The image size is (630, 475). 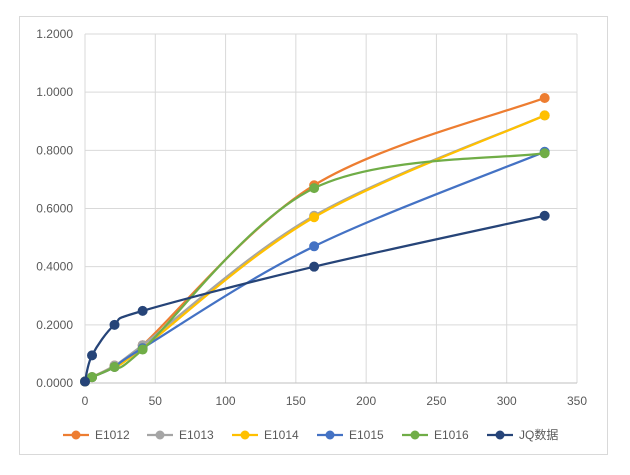 What do you see at coordinates (436, 401) in the screenshot?
I see `x-tick-label: 250` at bounding box center [436, 401].